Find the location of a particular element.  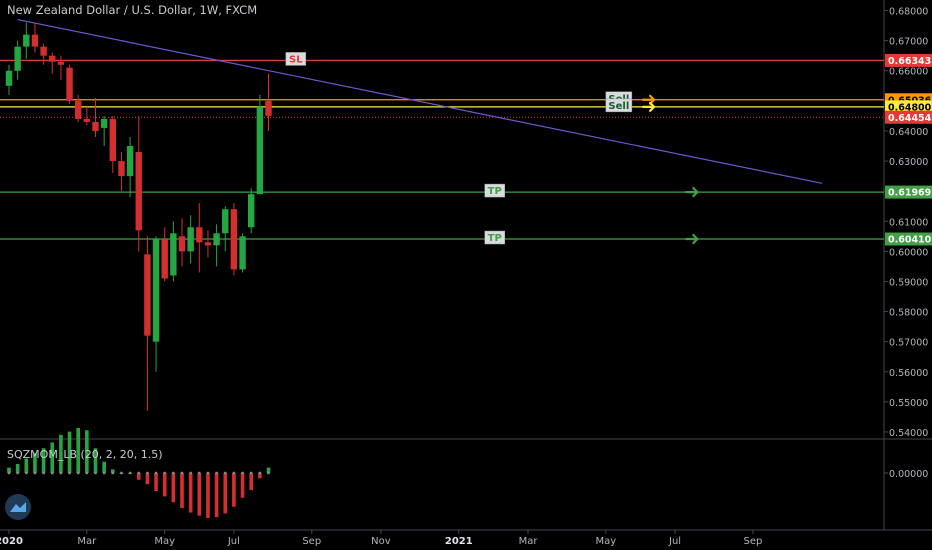

price-level-label: 0.60410 is located at coordinates (910, 240).